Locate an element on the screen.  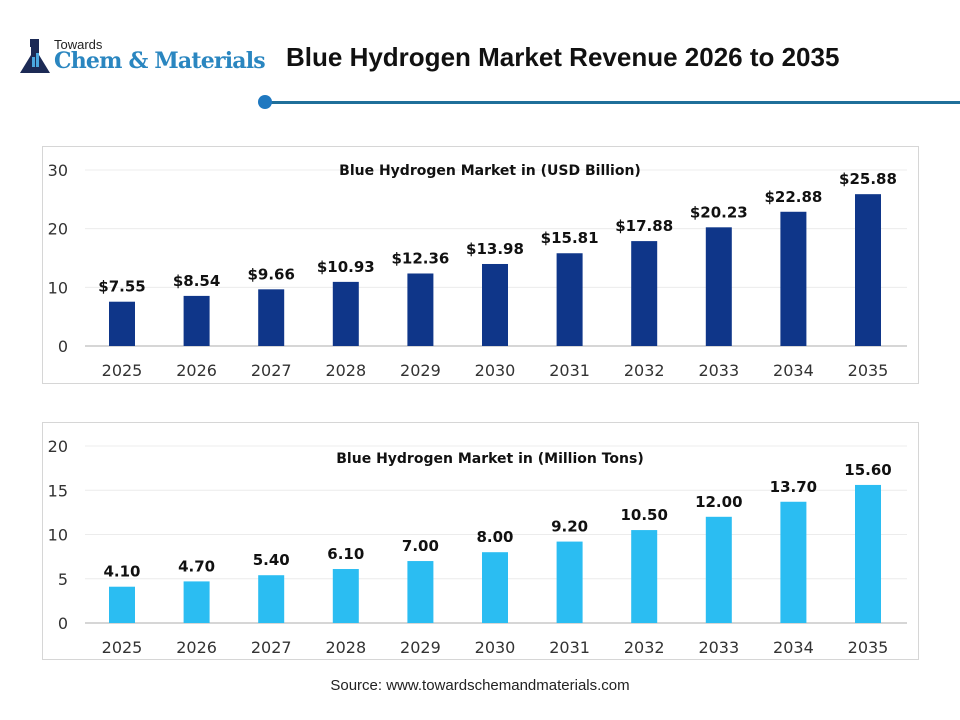
revenue-data-label: $20.23 is located at coordinates (719, 212).